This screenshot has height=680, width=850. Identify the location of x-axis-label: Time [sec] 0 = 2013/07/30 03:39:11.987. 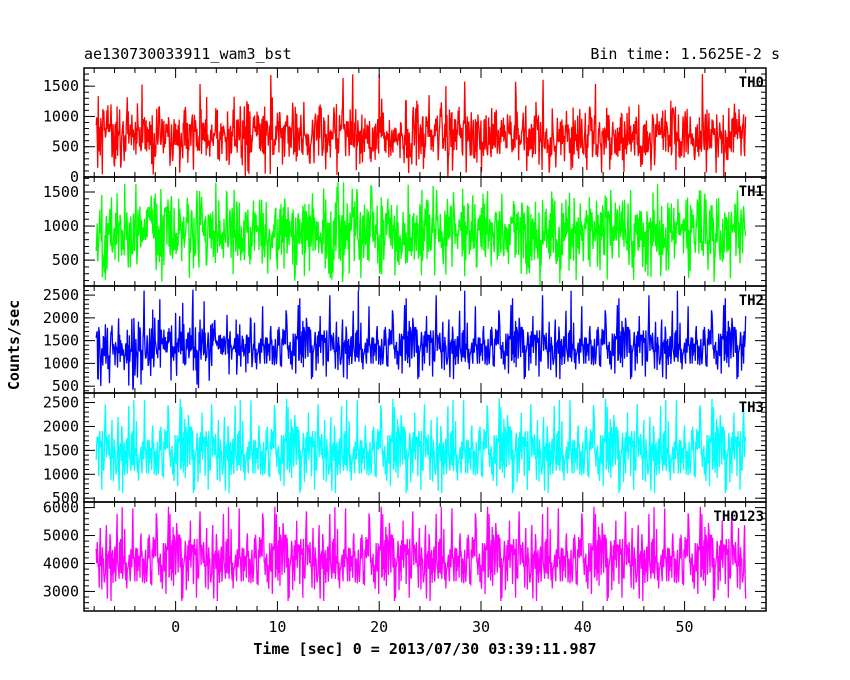
(424, 649).